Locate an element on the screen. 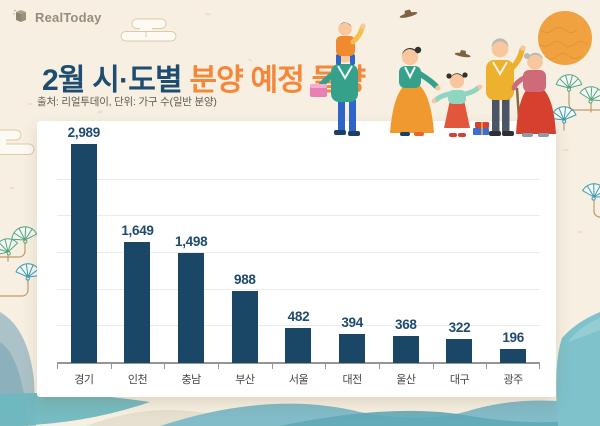  source-caption: 출처: 리얼투데이, 단위: 가구 수(일반 분양) is located at coordinates (127, 102).